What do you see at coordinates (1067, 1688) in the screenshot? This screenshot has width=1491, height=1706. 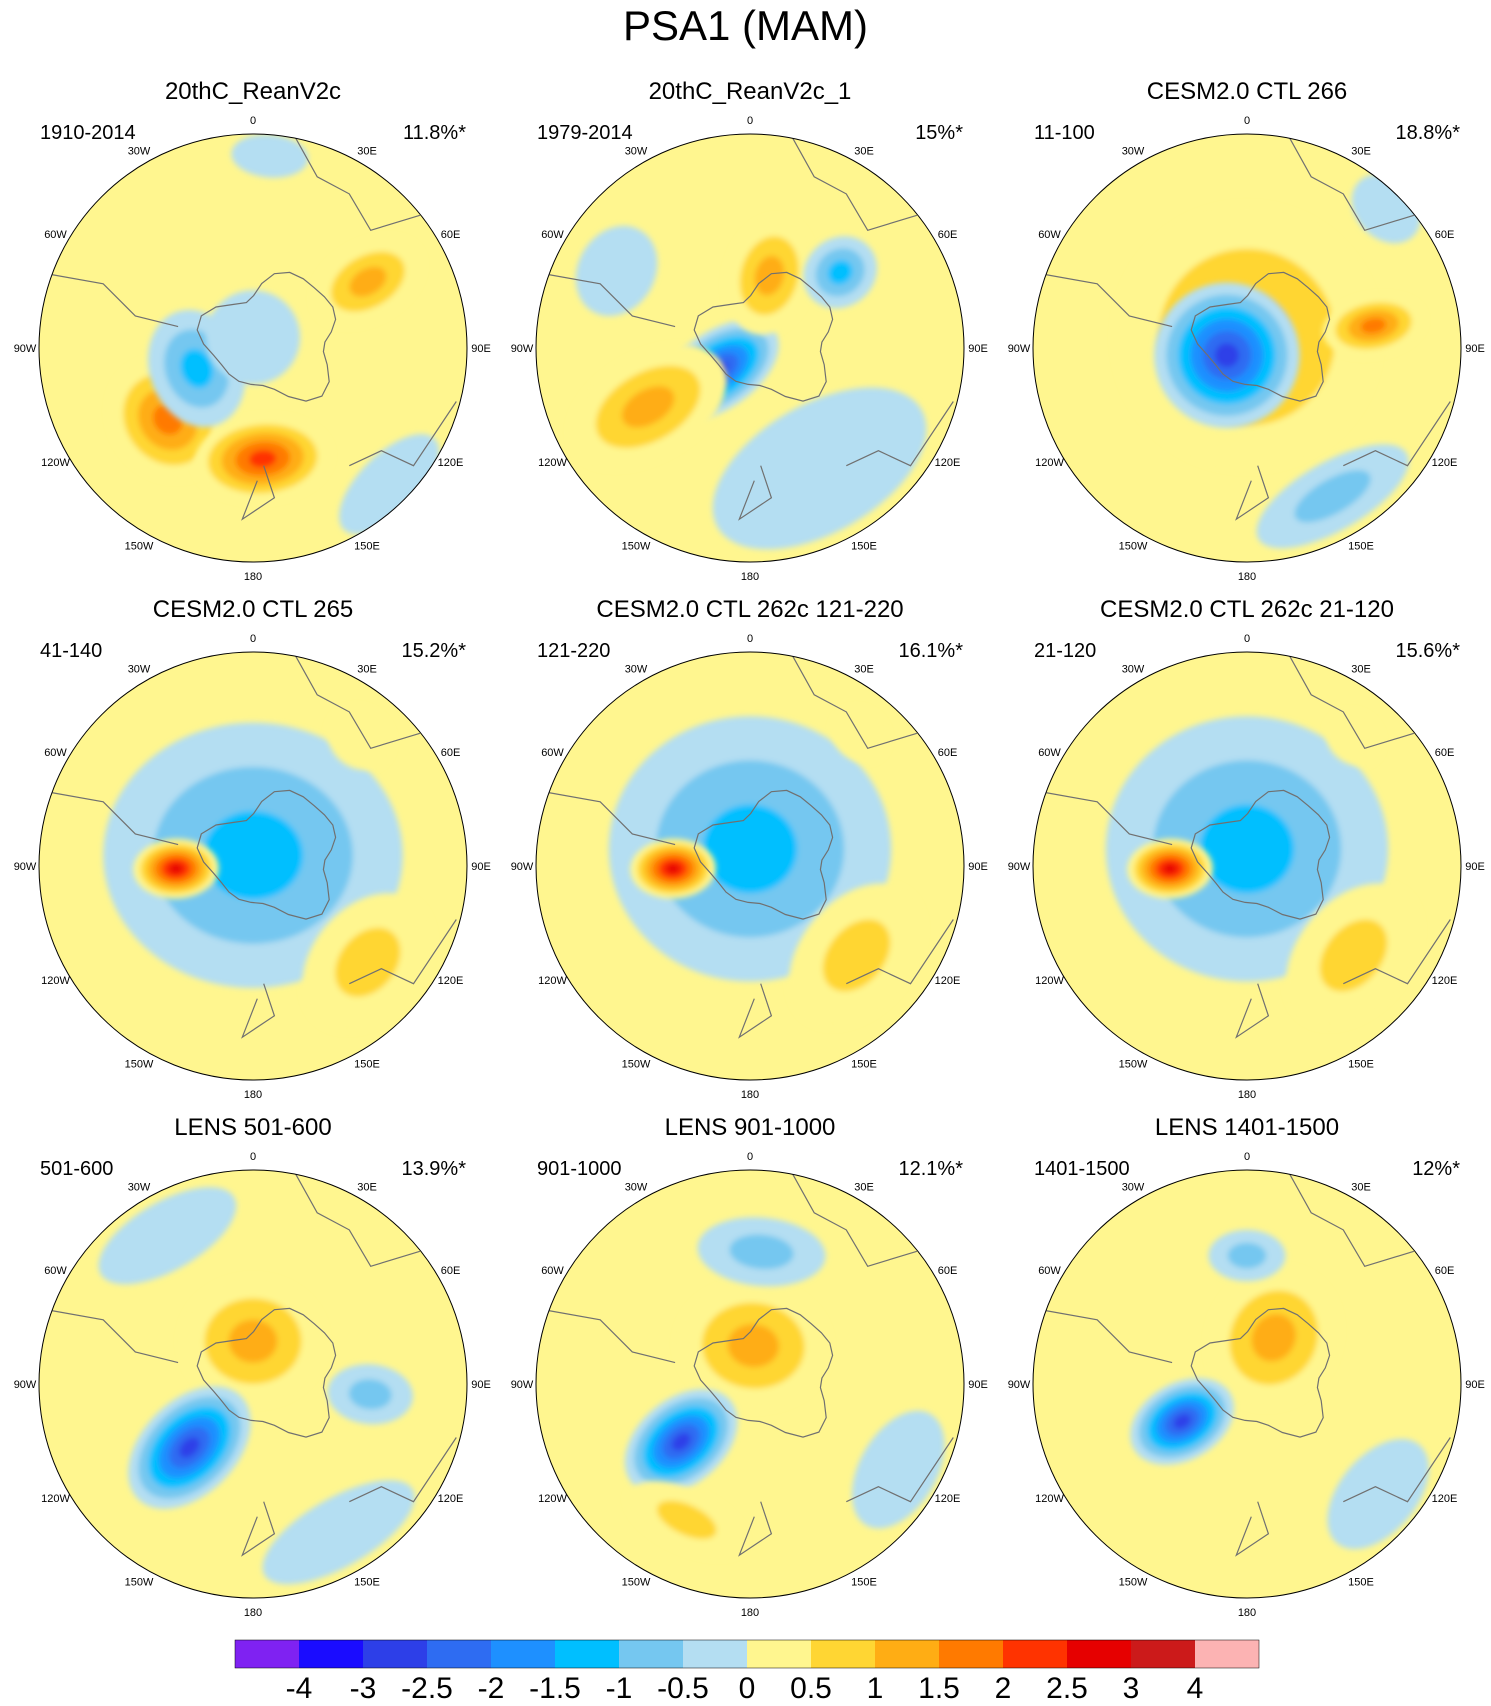 I see `colorbar-tick-label: 2.5` at bounding box center [1067, 1688].